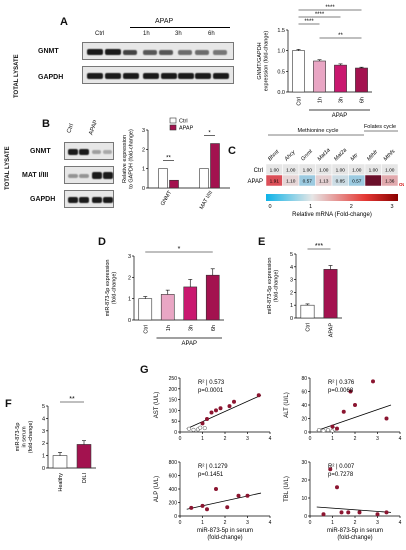  I want to click on blot-a-gapdh, so click(158, 75).